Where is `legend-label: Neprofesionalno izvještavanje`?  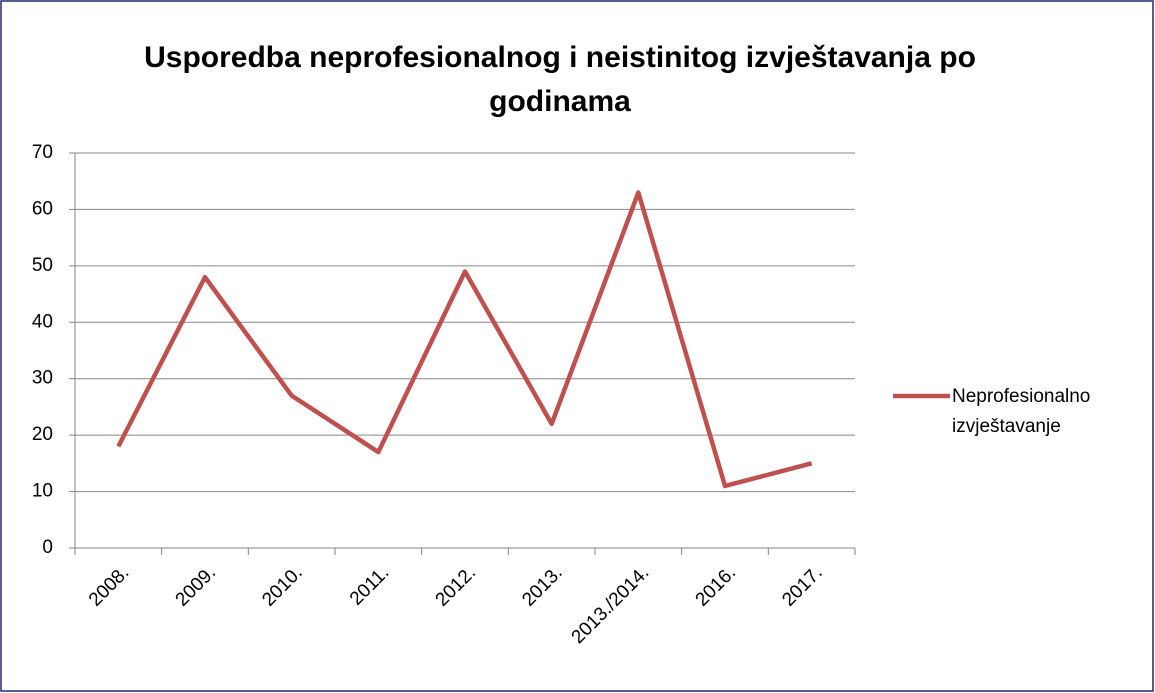
legend-label: Neprofesionalno izvještavanje is located at coordinates (1021, 411).